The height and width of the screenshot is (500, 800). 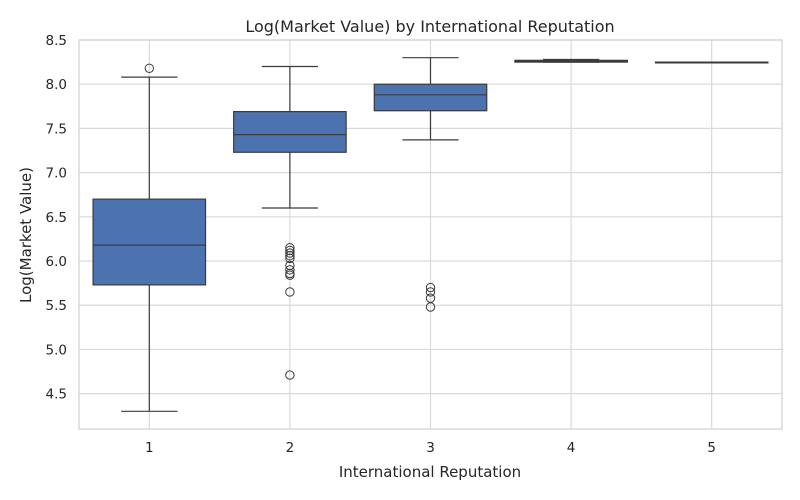 I want to click on y-tick-label: 5.5, so click(x=56, y=306).